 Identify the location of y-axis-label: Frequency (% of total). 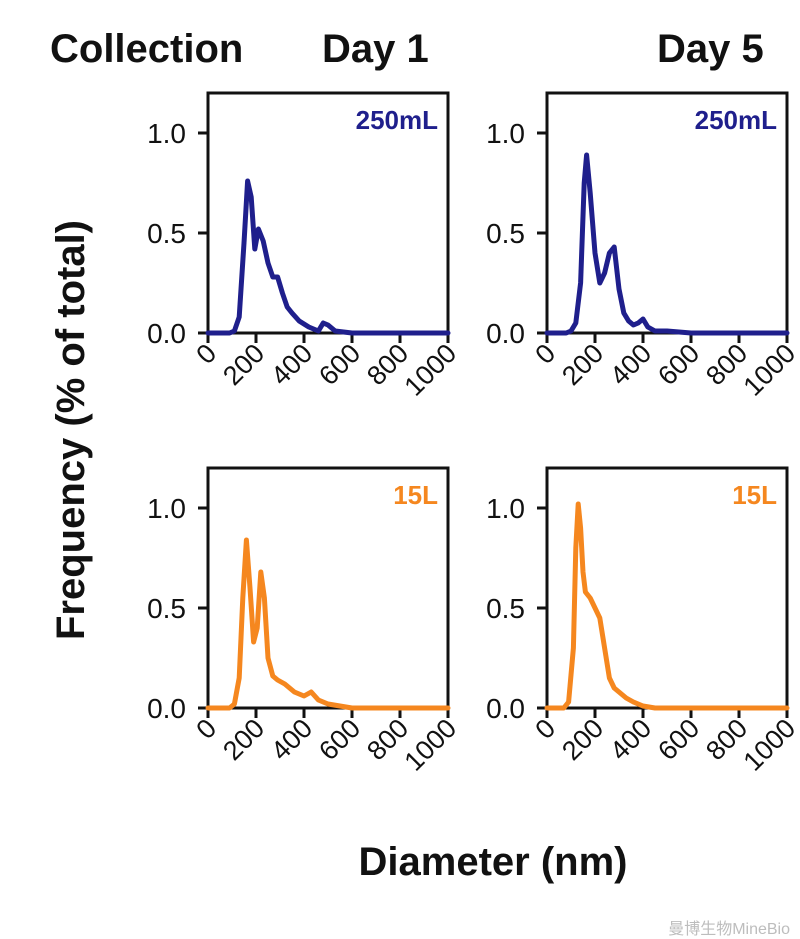
(71, 430).